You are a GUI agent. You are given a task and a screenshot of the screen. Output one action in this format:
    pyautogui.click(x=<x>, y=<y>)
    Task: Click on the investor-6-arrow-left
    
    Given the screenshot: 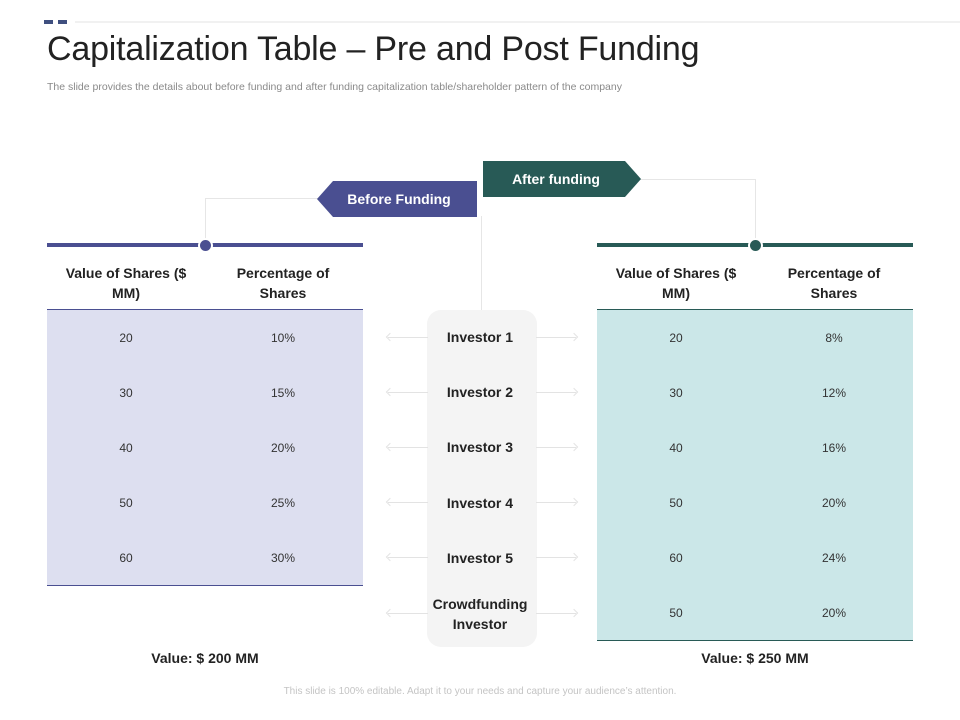 What is the action you would take?
    pyautogui.click(x=408, y=613)
    